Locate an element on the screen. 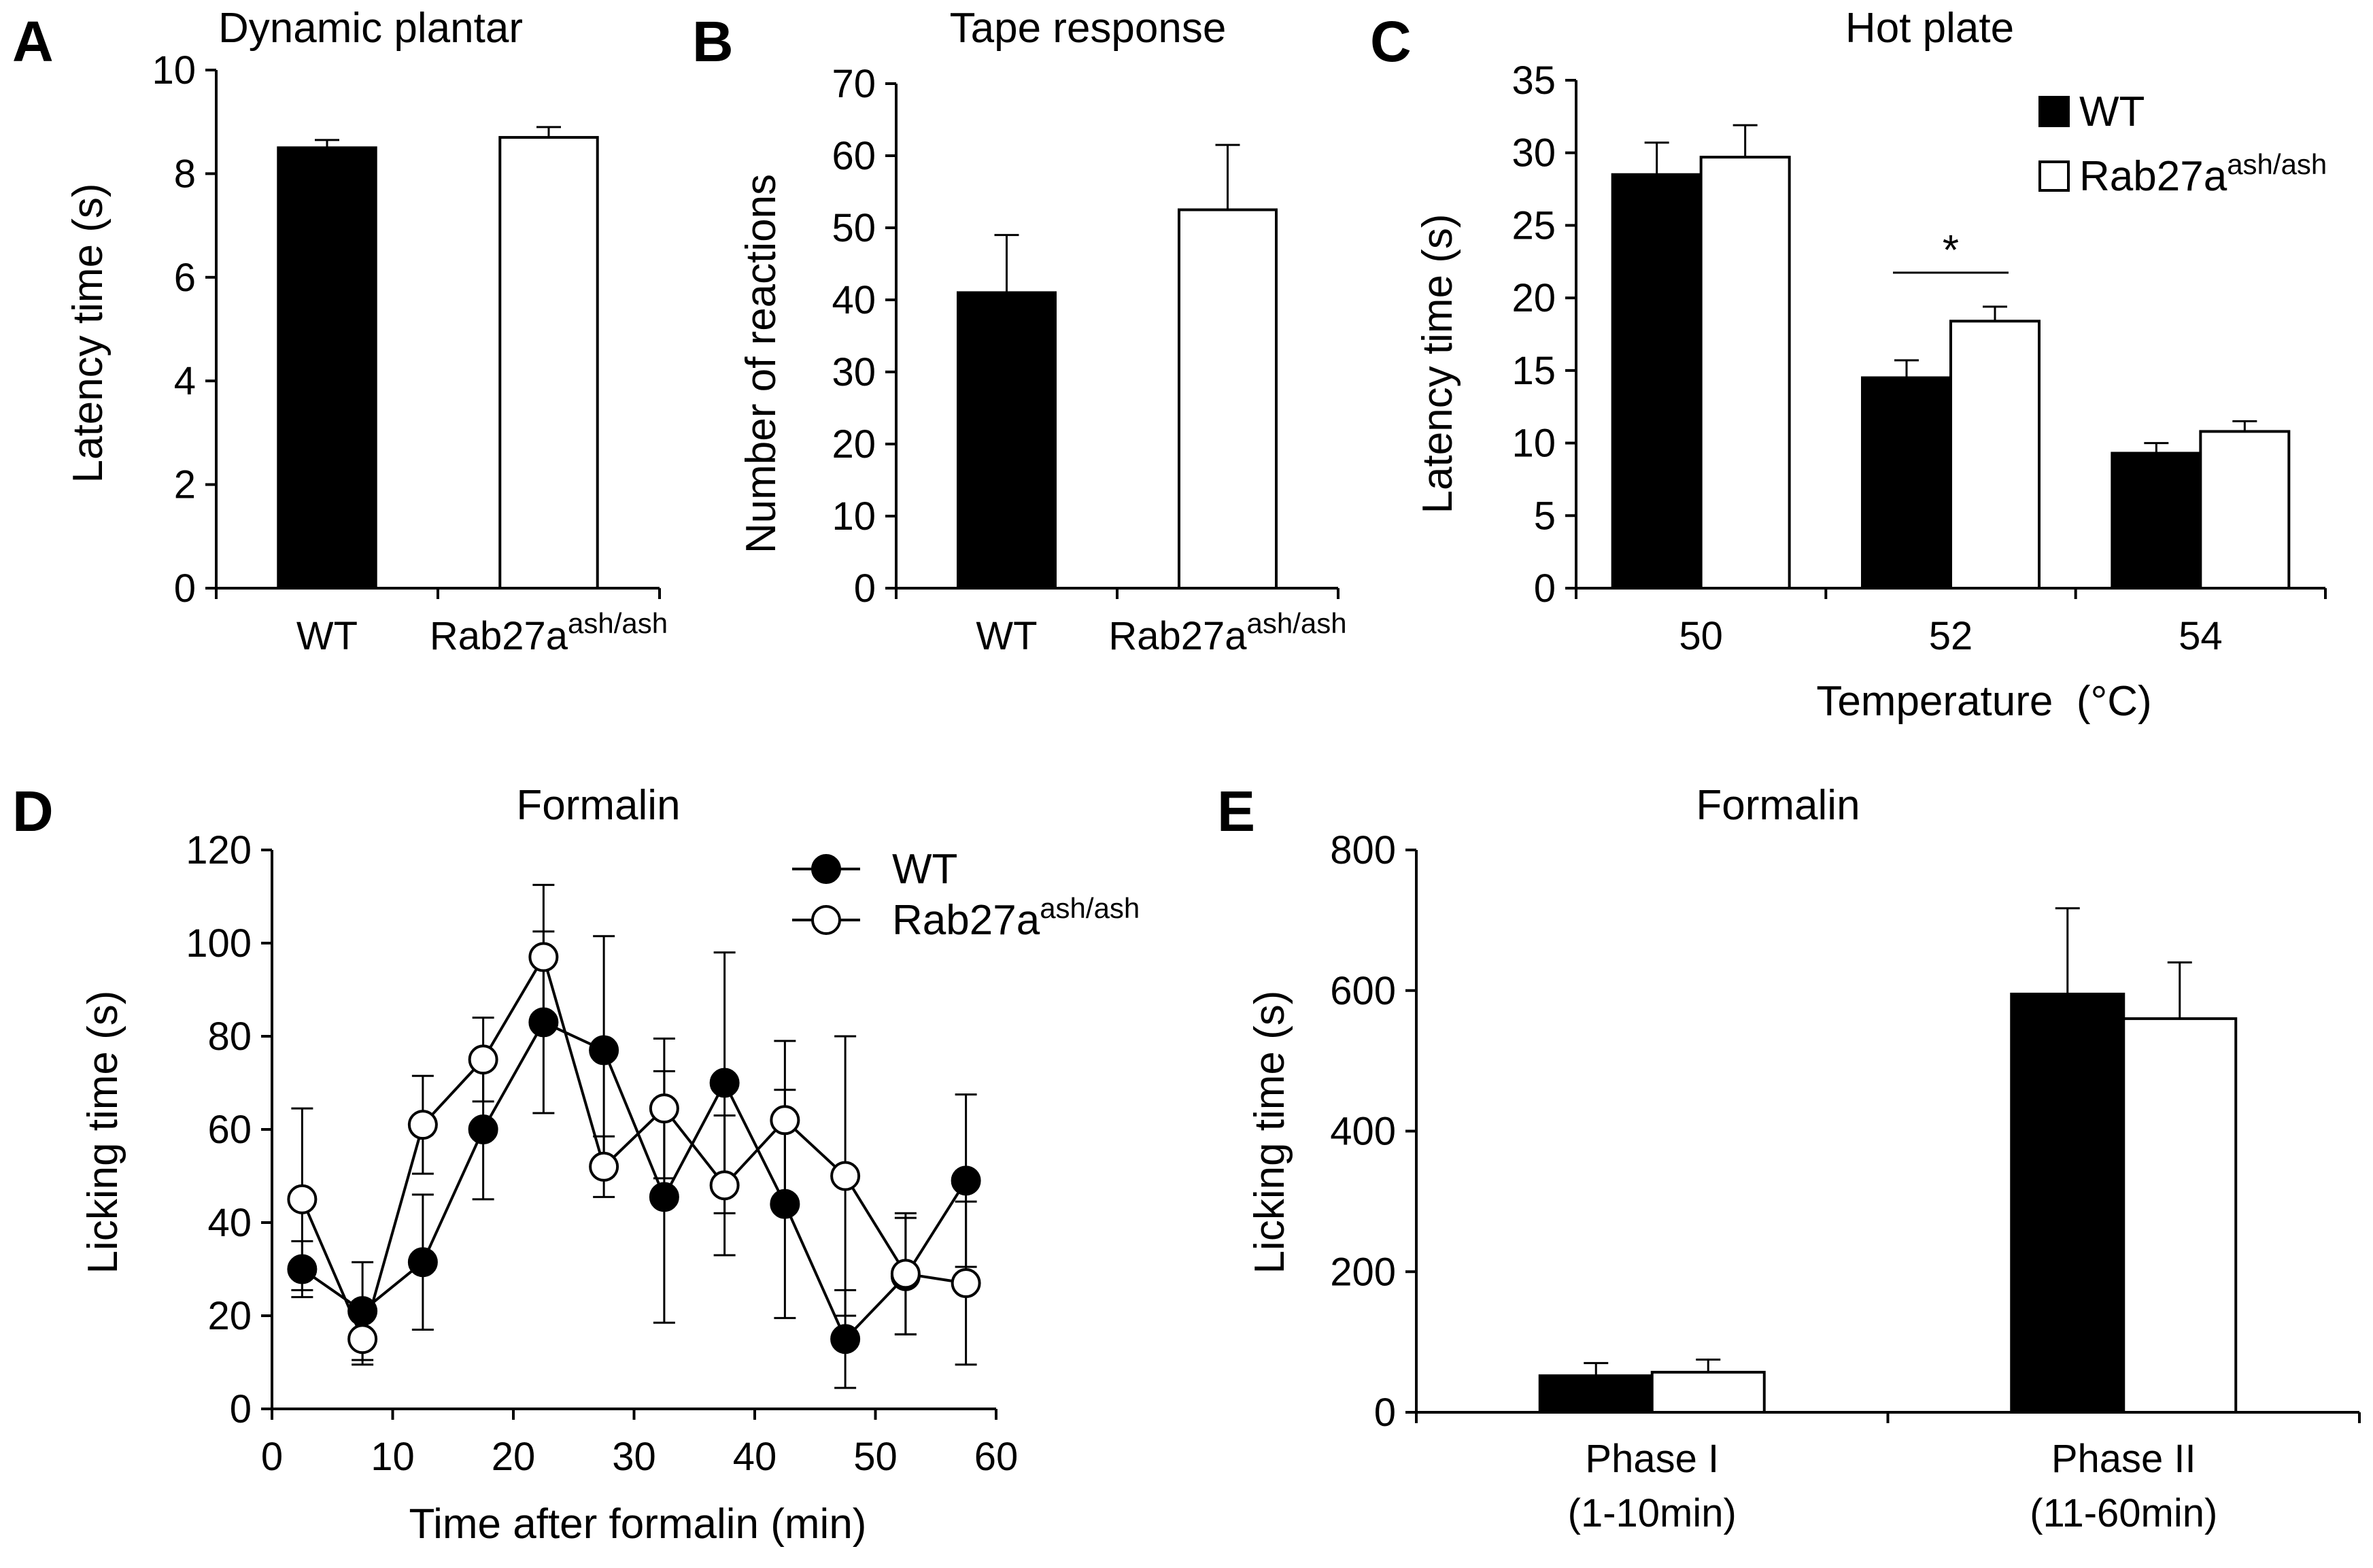 The width and height of the screenshot is (2373, 1568). panel-c-y-tick-label: 20 is located at coordinates (1534, 298).